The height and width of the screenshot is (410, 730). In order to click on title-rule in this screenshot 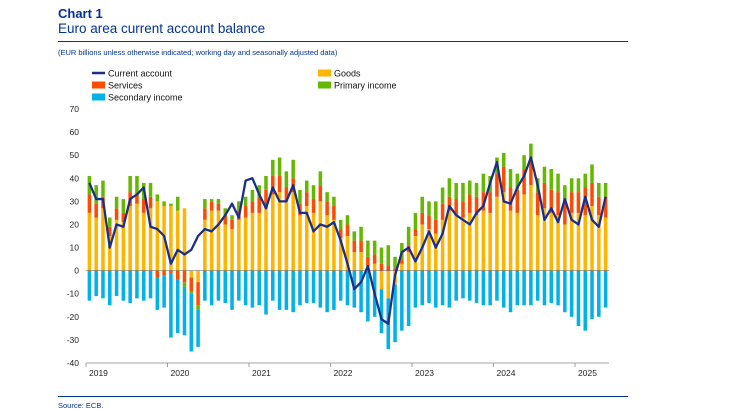, I will do `click(343, 41)`.